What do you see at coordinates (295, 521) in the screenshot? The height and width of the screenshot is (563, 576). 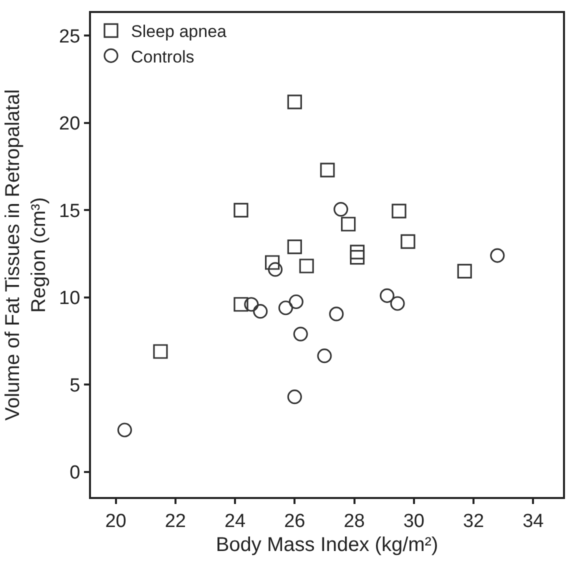 I see `x-tick-label: 26` at bounding box center [295, 521].